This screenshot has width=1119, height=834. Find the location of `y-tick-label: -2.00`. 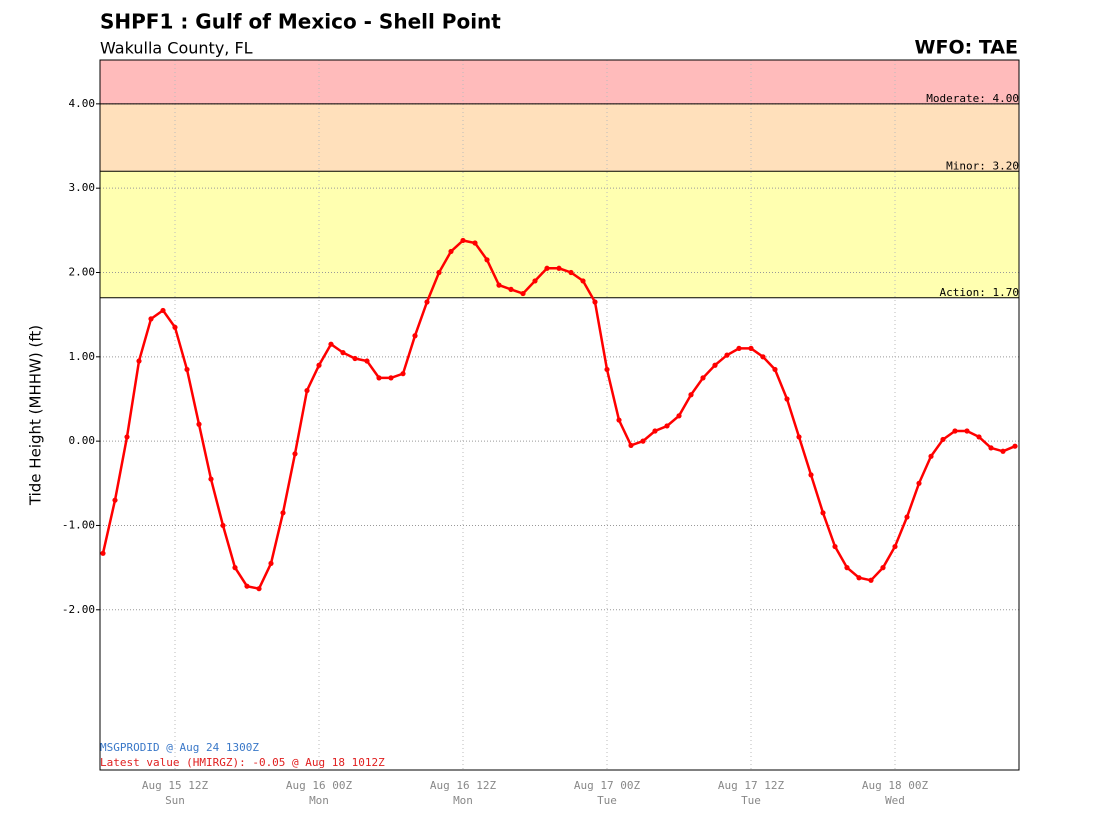

y-tick-label: -2.00 is located at coordinates (78, 609).